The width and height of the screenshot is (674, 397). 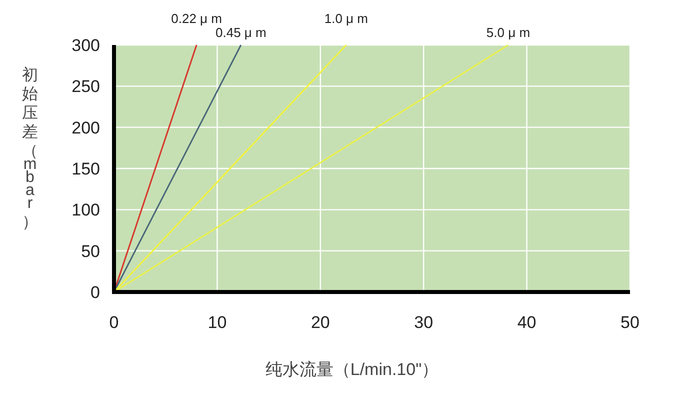 I want to click on y-tick-label: 100, so click(x=86, y=210).